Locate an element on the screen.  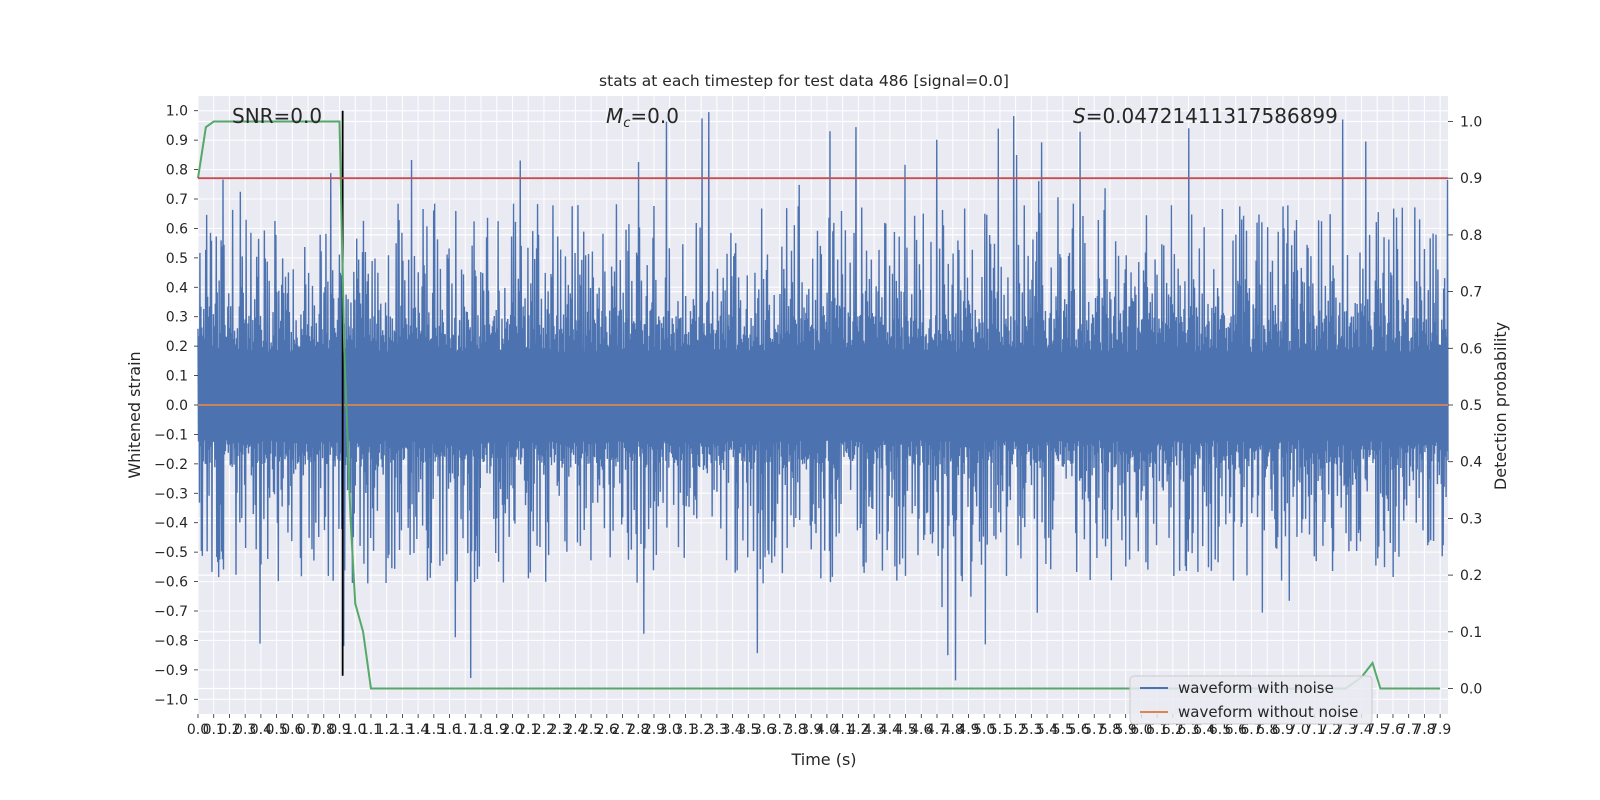
y-axis-label: Whitened strain is located at coordinates (134, 414).